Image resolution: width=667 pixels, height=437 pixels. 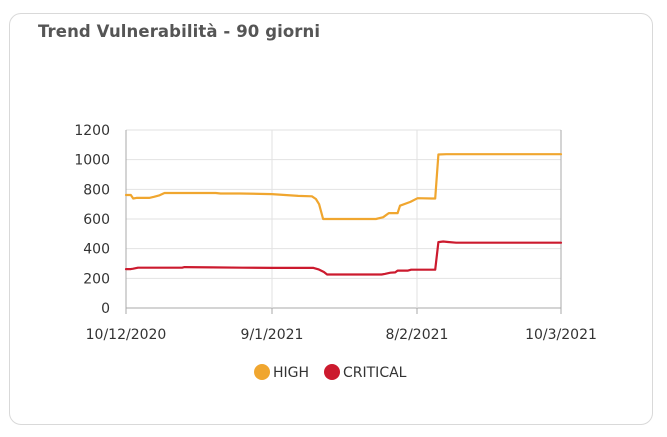 What do you see at coordinates (341, 335) in the screenshot?
I see `x-axis-ticks: 10/12/2020 9/1/2021 8/2/2021 10/3/2021` at bounding box center [341, 335].